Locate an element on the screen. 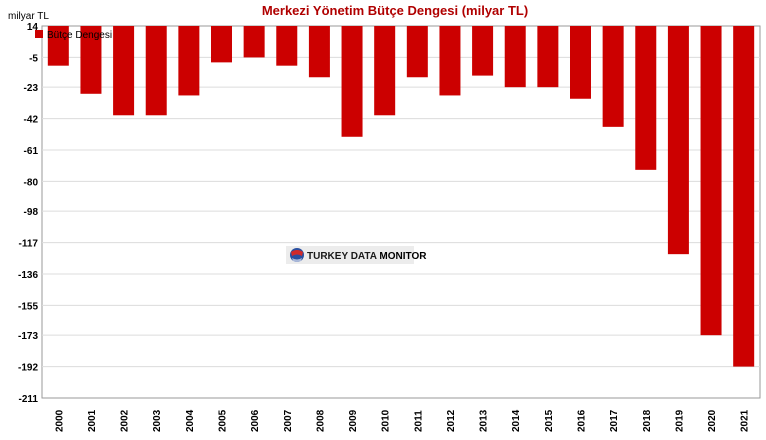  x-tick-label: 2010 is located at coordinates (386, 420).